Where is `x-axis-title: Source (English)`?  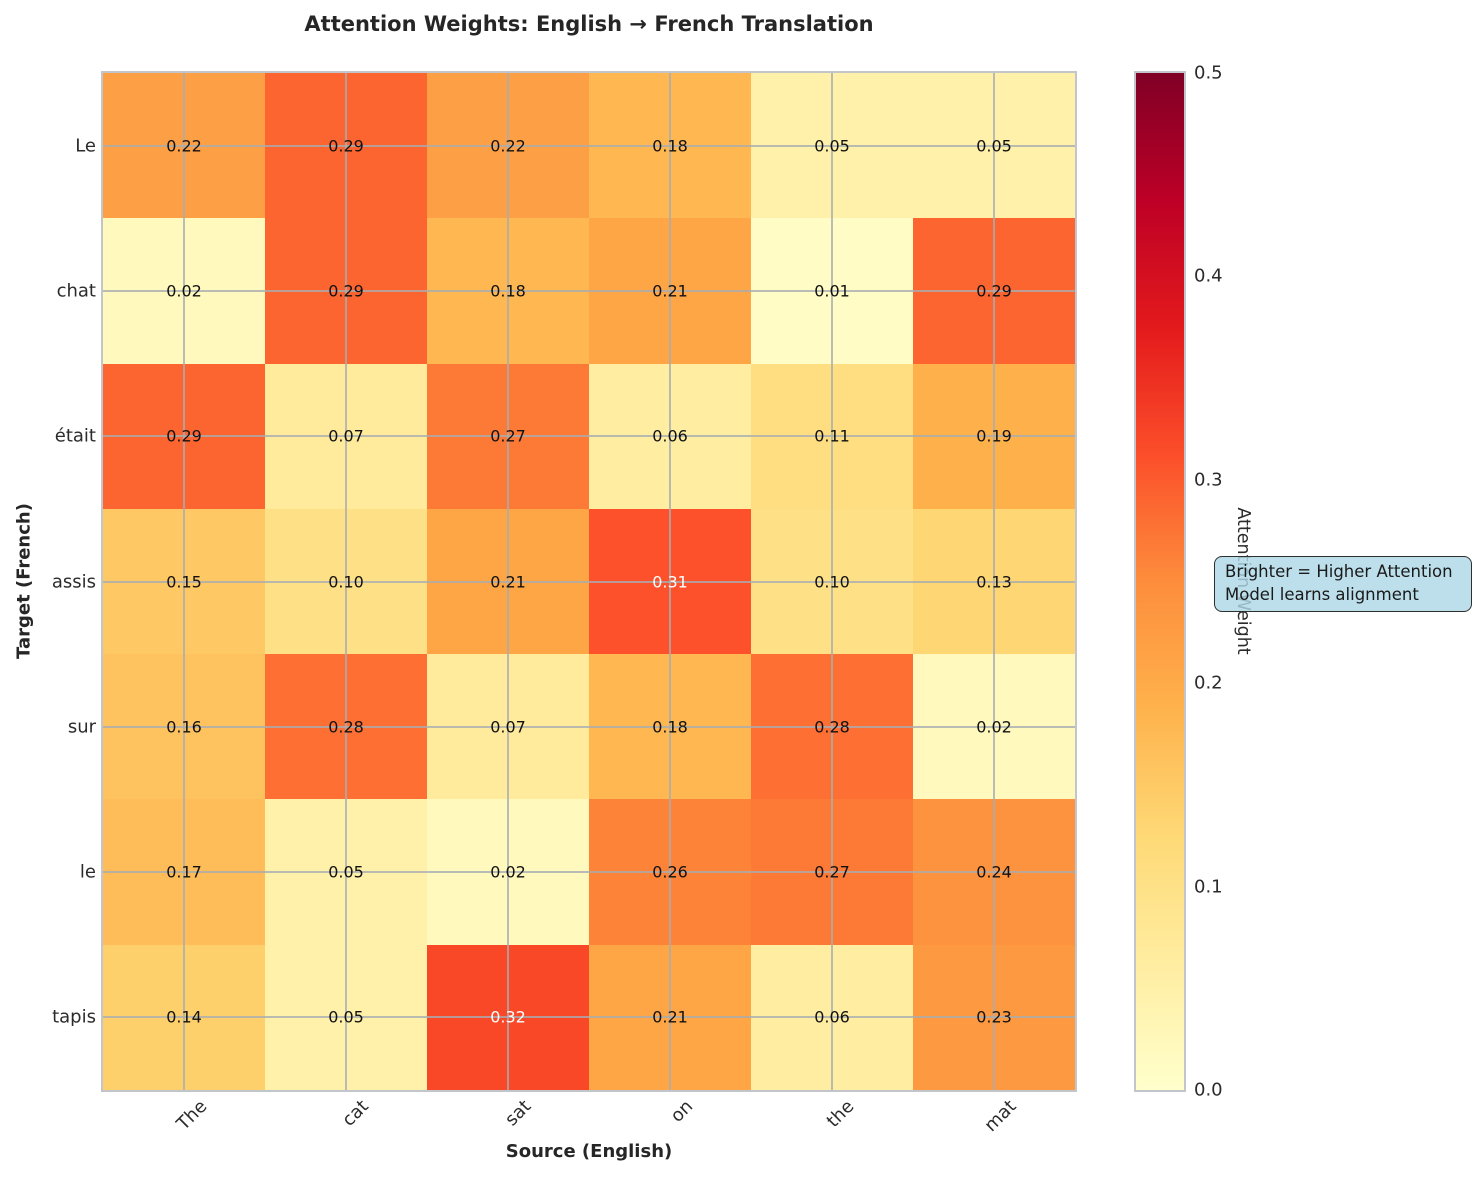 x-axis-title: Source (English) is located at coordinates (589, 1151).